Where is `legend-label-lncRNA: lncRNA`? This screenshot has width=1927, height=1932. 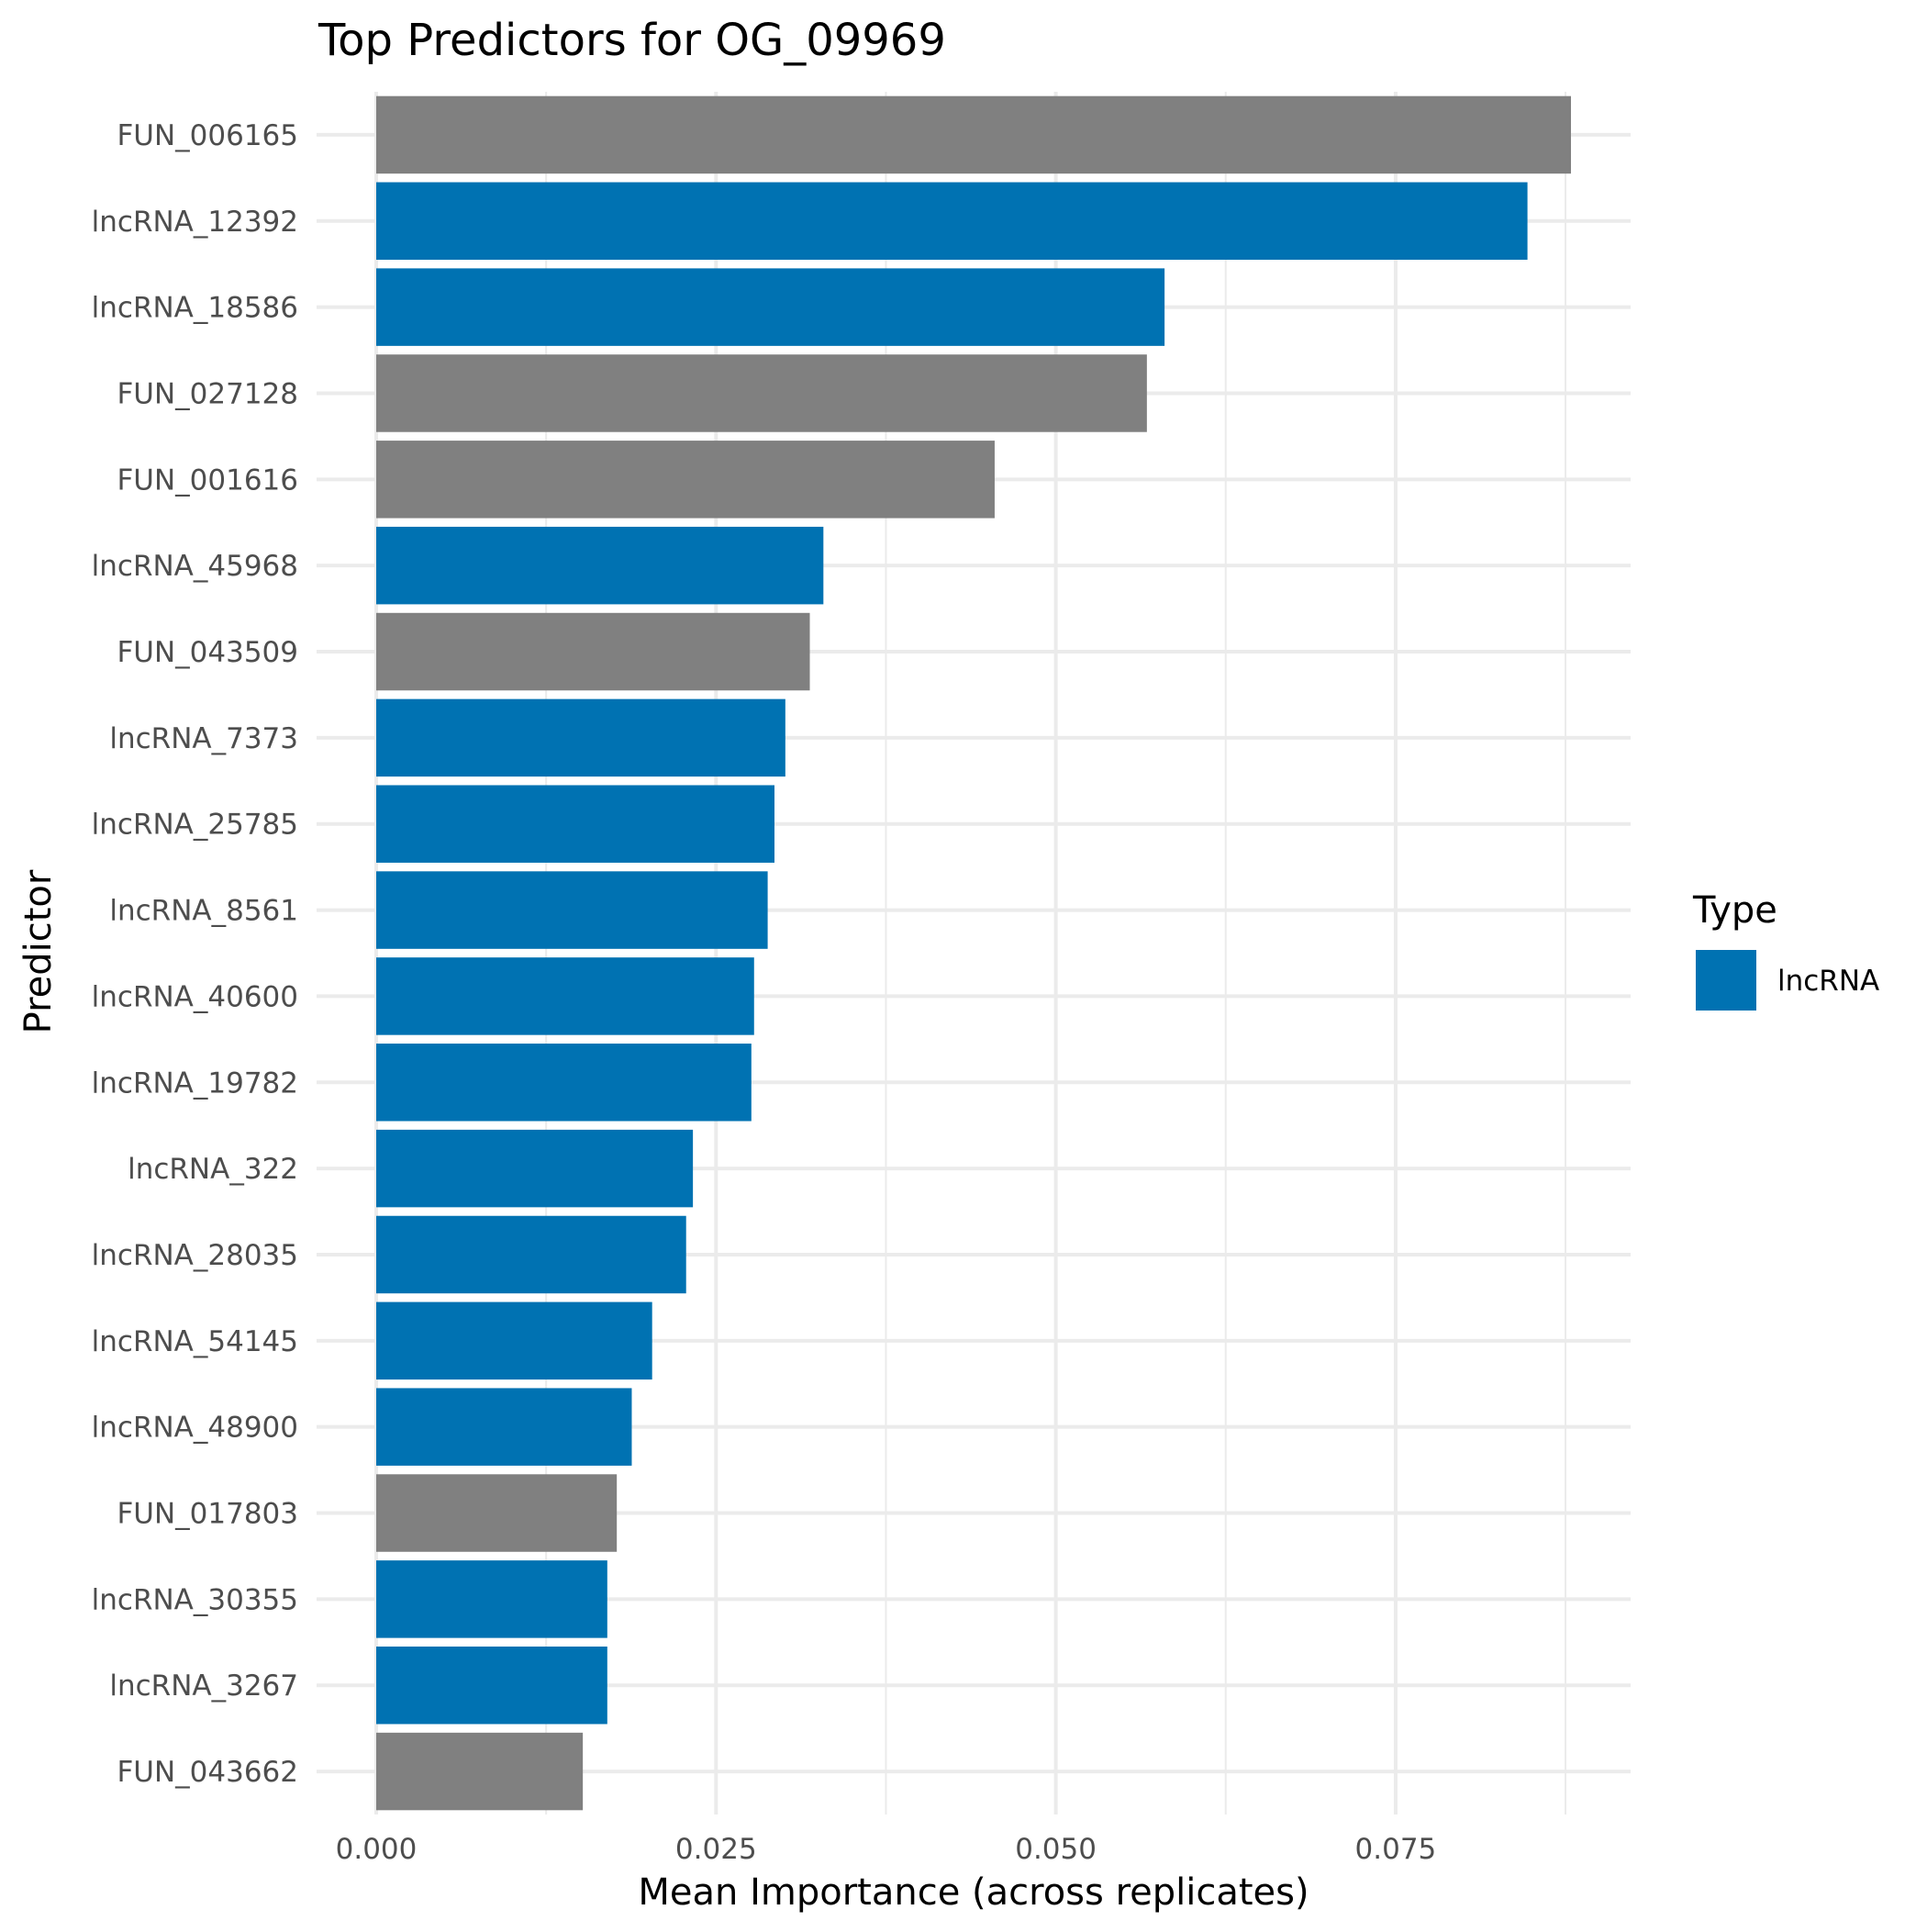 legend-label-lncRNA: lncRNA is located at coordinates (1828, 981).